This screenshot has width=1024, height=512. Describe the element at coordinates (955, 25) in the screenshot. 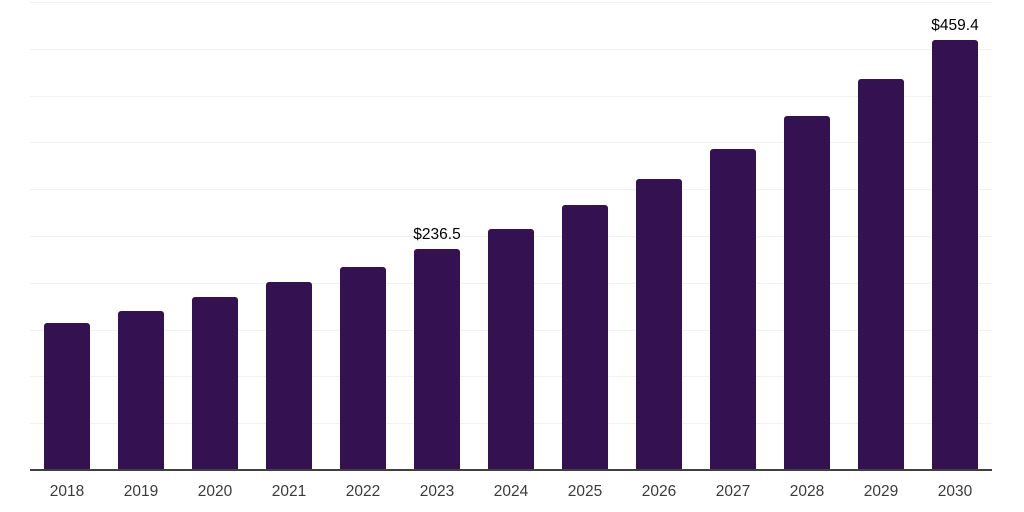

I see `value-label-2030: $459.4` at that location.